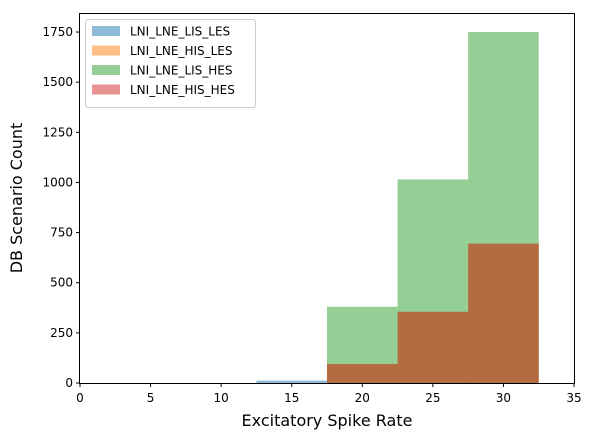 The height and width of the screenshot is (444, 593). What do you see at coordinates (106, 50) in the screenshot?
I see `legend-swatch-LNI_LNE_HIS_LES` at bounding box center [106, 50].